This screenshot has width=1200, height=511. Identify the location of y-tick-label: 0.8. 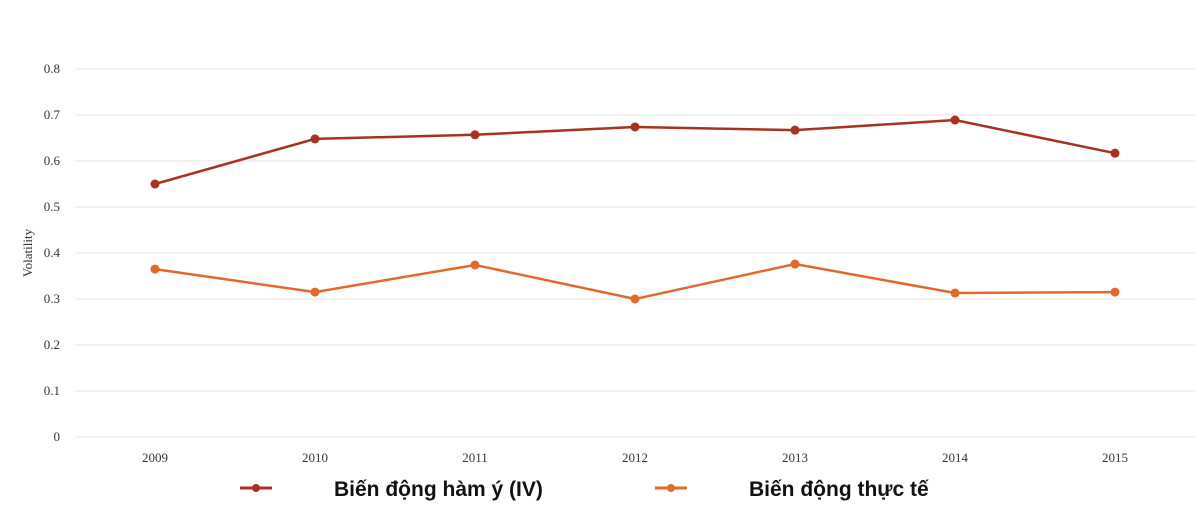
(52, 68).